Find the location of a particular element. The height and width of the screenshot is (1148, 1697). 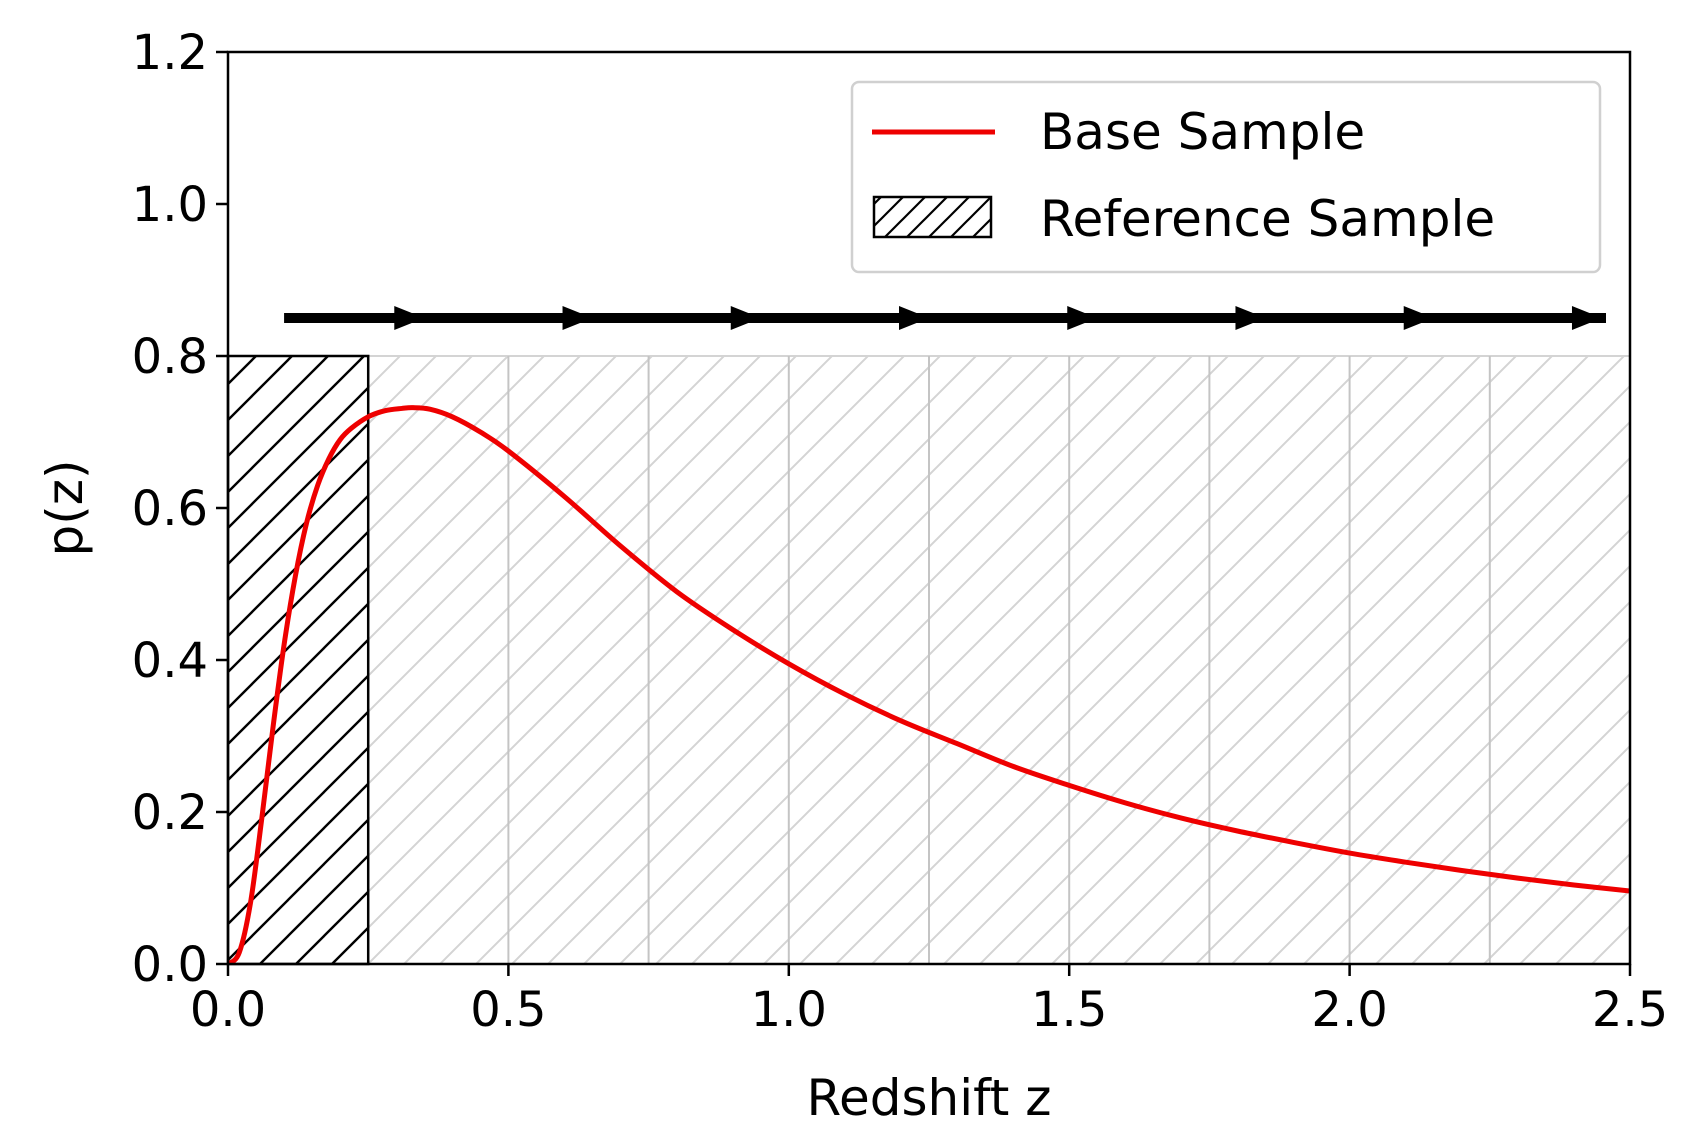

y-tick-label-3: 0.6 is located at coordinates (170, 509).